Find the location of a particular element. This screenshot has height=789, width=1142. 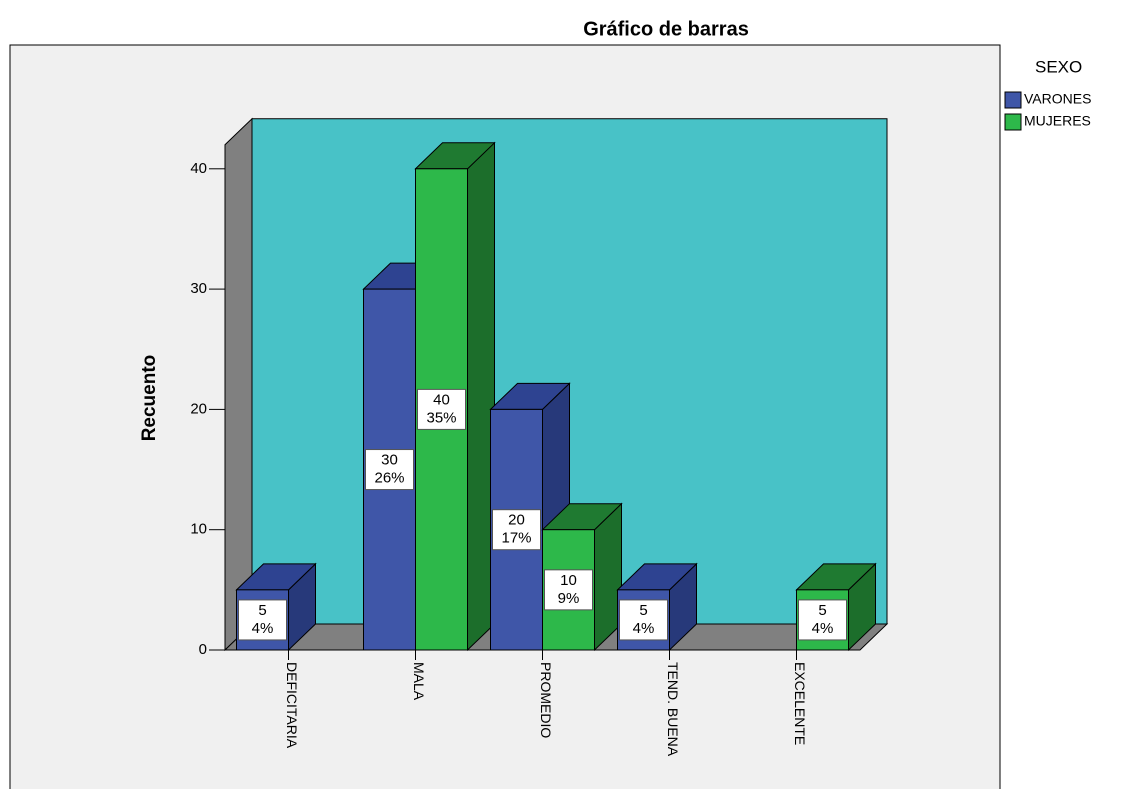

y-tick-label: 10 is located at coordinates (198, 529).